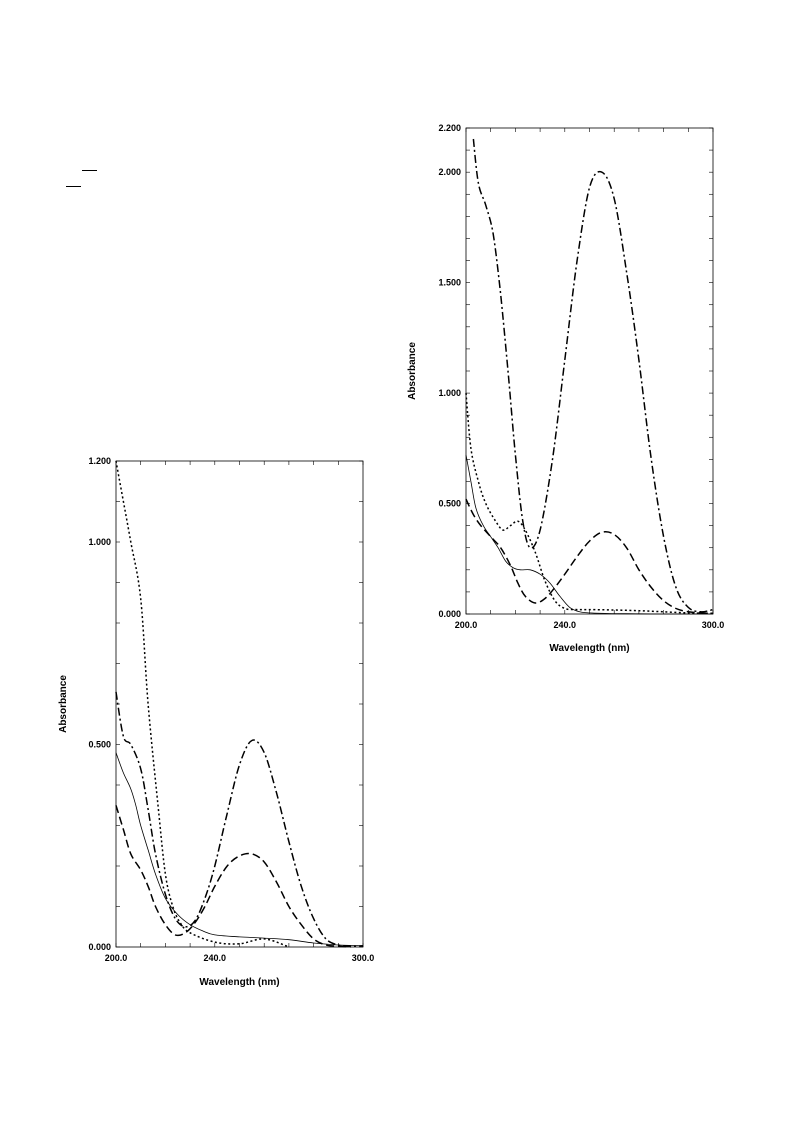 The width and height of the screenshot is (793, 1123). What do you see at coordinates (449, 283) in the screenshot?
I see `y-tick-label: 1.500` at bounding box center [449, 283].